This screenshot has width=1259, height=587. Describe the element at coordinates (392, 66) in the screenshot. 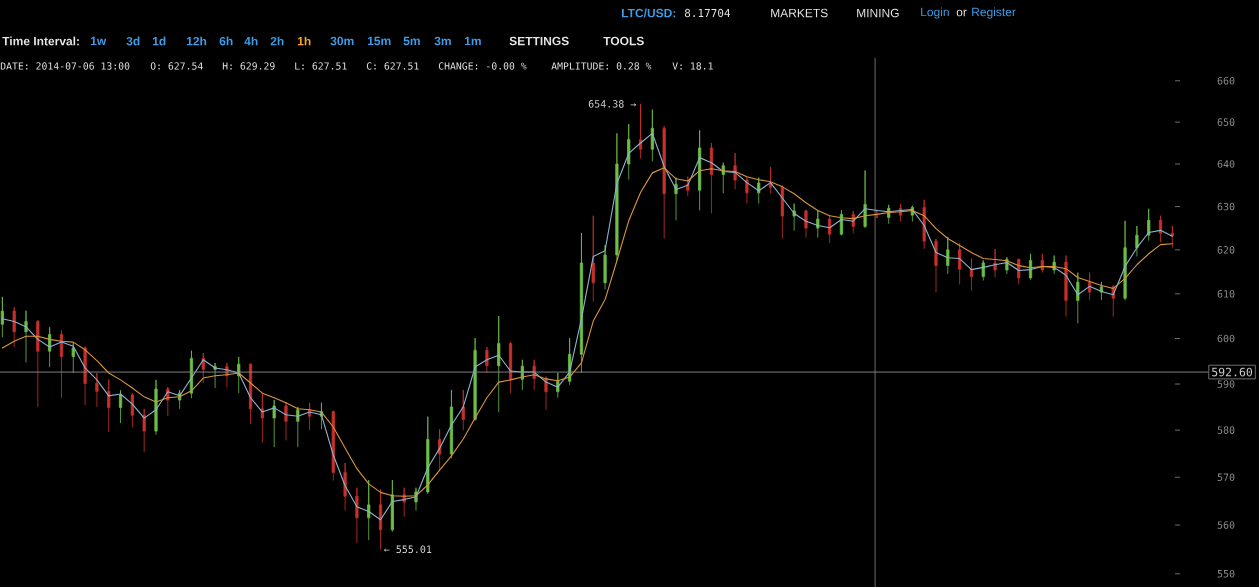

I see `annotation: C: 627.51` at that location.